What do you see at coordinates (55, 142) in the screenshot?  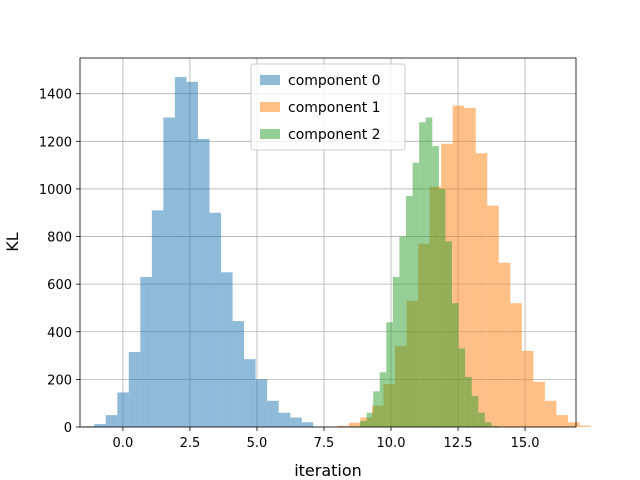 I see `y-tick-label-6: 1200` at bounding box center [55, 142].